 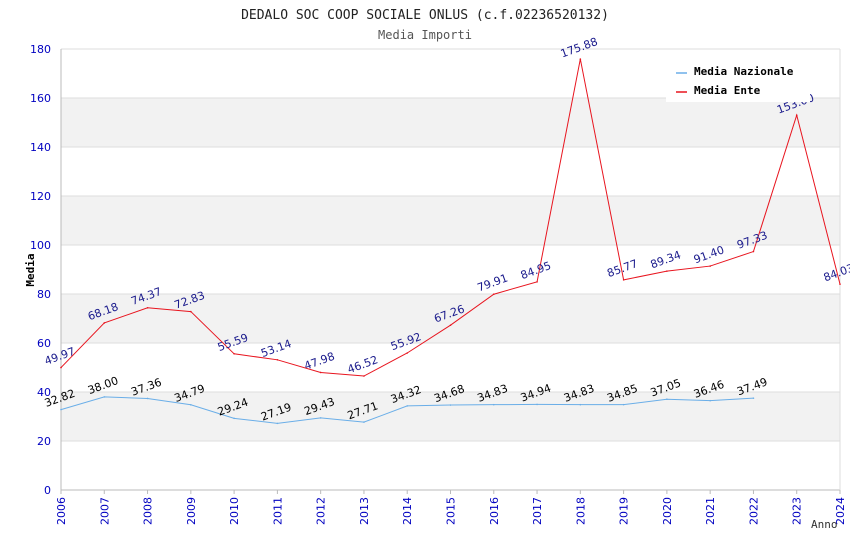 What do you see at coordinates (44, 343) in the screenshot?
I see `y-tick-label: 60` at bounding box center [44, 343].